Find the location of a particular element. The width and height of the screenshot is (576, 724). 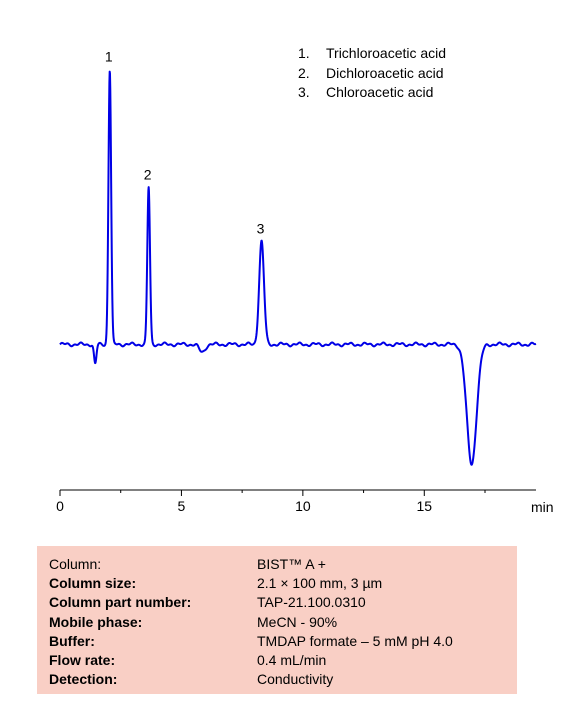

legend-item: 2. Dichloroacetic acid is located at coordinates (372, 74).